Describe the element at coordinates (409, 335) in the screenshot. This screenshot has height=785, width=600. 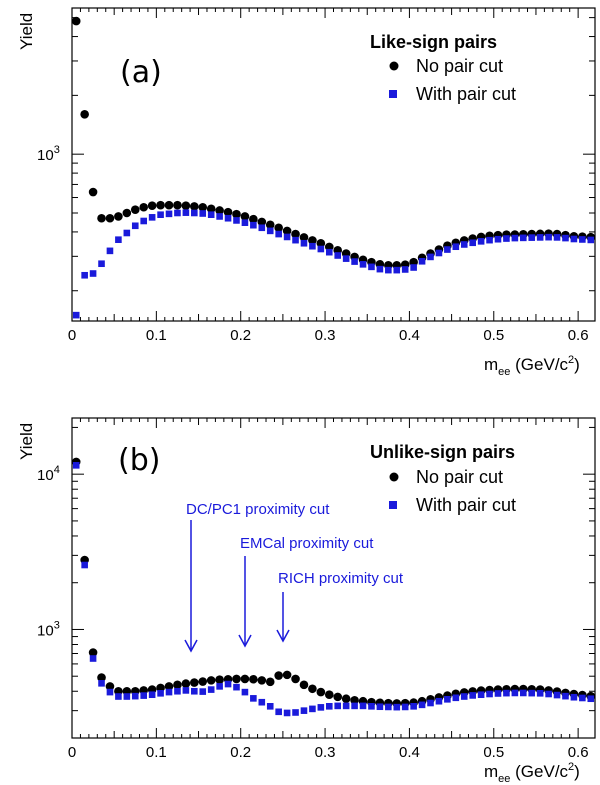
I see `x-tick-label-a: 0.4` at that location.